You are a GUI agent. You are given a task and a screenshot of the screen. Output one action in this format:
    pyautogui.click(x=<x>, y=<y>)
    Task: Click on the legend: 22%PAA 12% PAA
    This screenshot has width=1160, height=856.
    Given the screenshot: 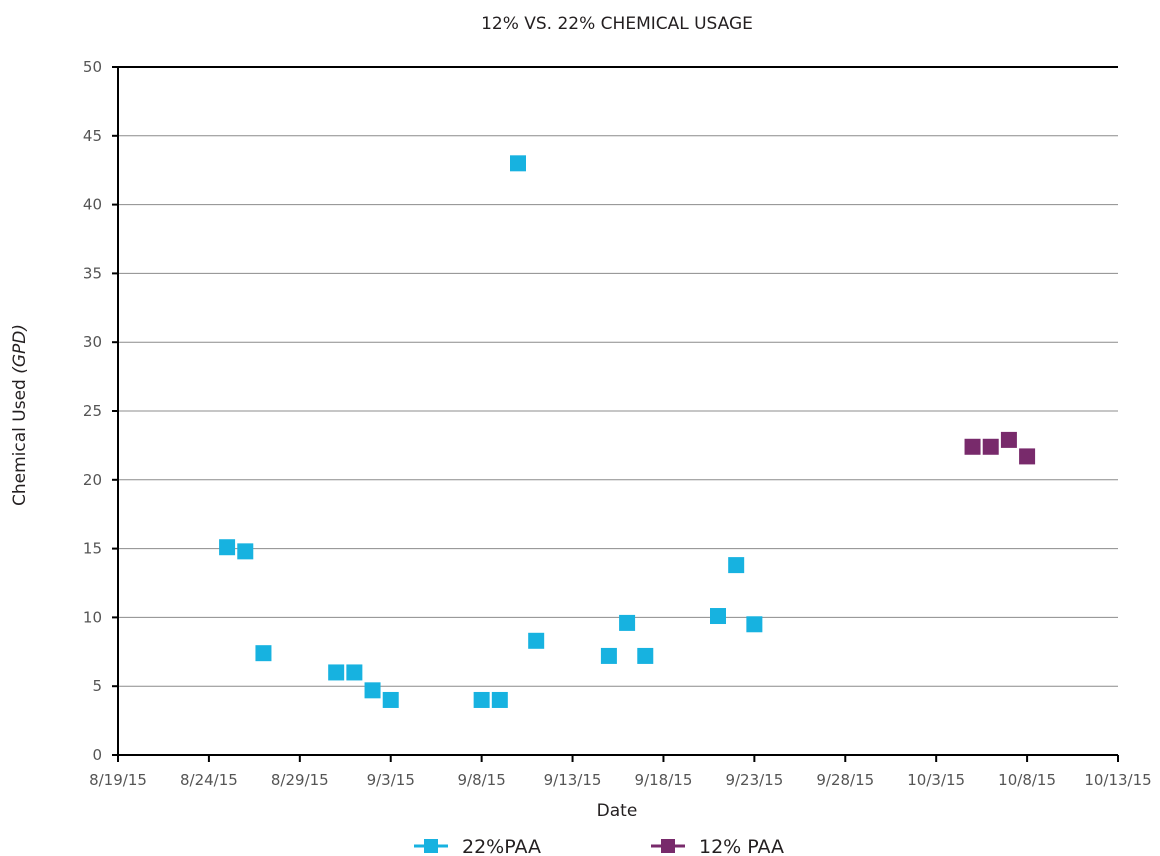 What is the action you would take?
    pyautogui.click(x=599, y=846)
    